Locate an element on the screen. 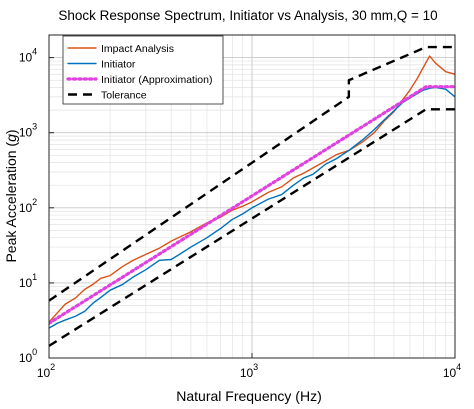 The height and width of the screenshot is (409, 474). x-tick-label: 10² is located at coordinates (46, 371).